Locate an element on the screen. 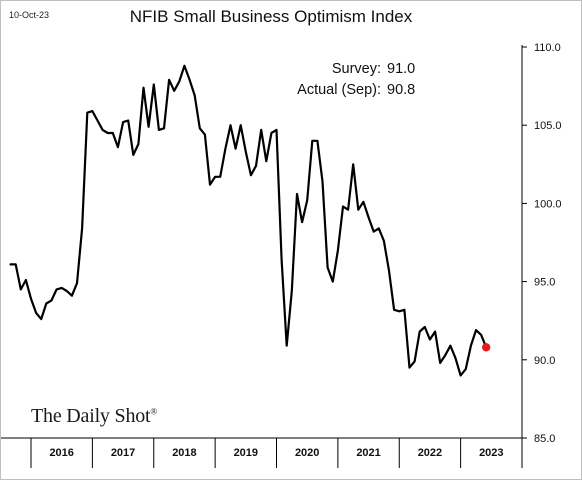 Image resolution: width=582 pixels, height=480 pixels. last-value-marker is located at coordinates (486, 347).